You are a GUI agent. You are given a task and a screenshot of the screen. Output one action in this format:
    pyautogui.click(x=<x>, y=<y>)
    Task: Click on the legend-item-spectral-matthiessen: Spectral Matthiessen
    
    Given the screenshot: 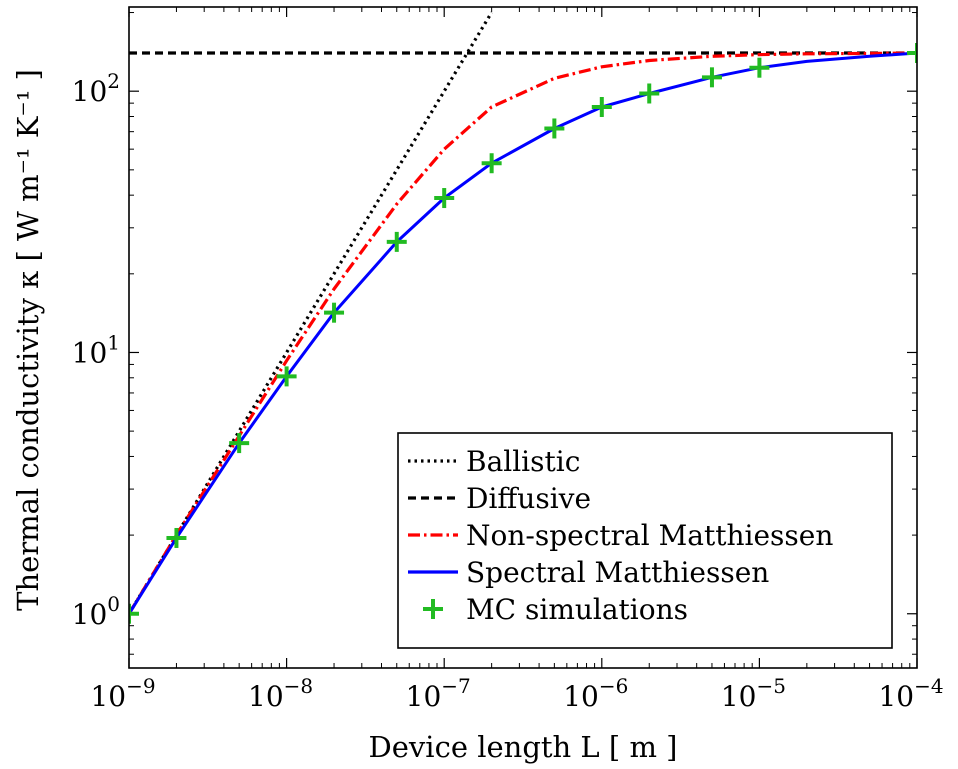 What is the action you would take?
    pyautogui.click(x=588, y=572)
    